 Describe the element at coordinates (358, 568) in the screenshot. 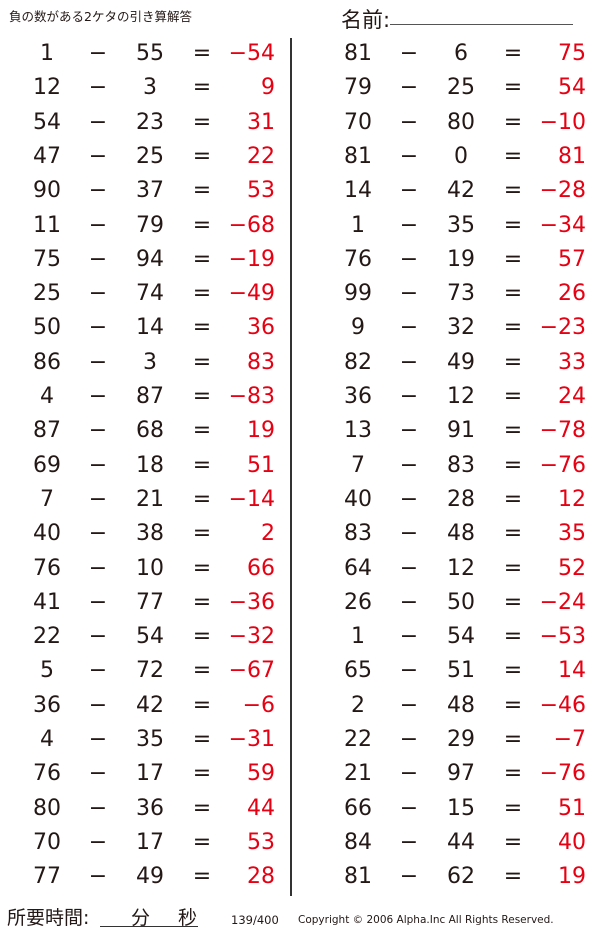

I see `operand-a: 64` at that location.